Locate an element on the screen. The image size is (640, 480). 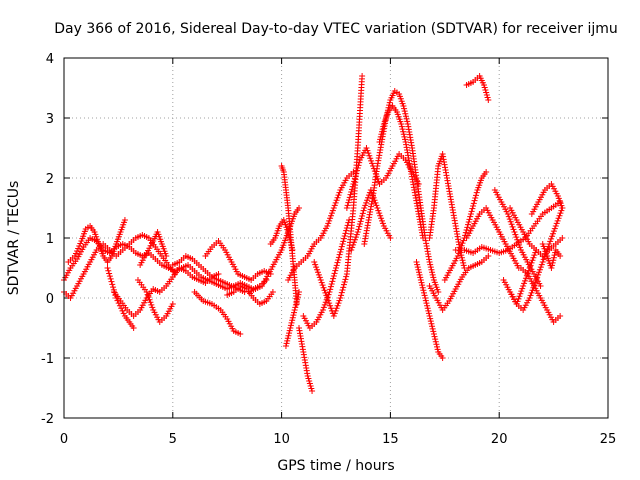
y-tick-label: 4 is located at coordinates (50, 59).